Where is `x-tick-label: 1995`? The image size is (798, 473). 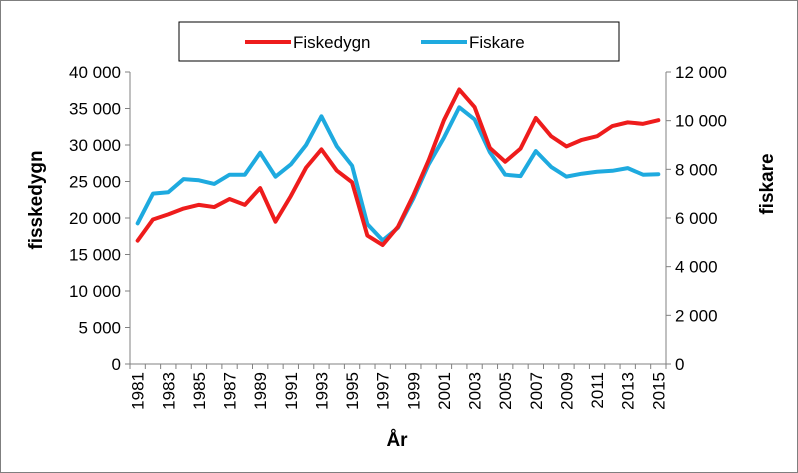 x-tick-label: 1995 is located at coordinates (352, 391).